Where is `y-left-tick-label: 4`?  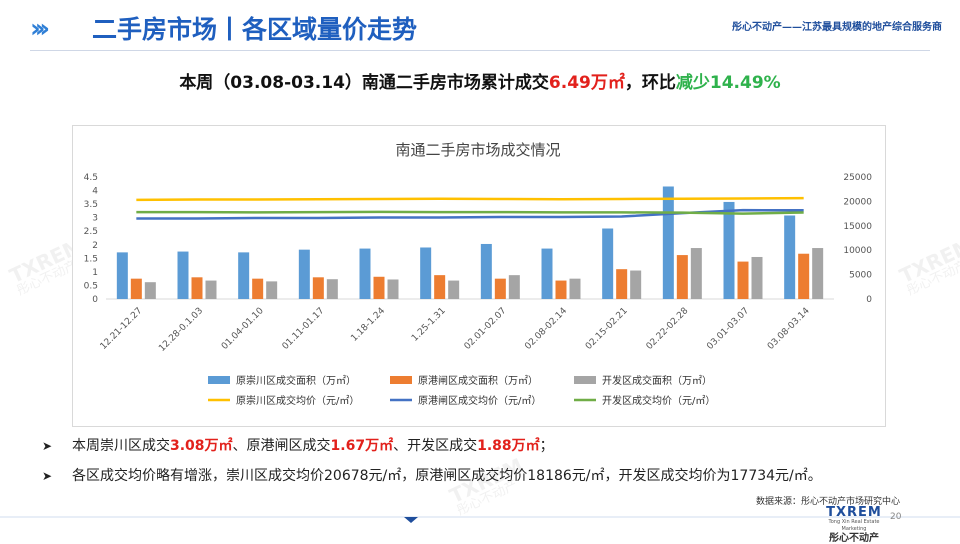 y-left-tick-label: 4 is located at coordinates (95, 192).